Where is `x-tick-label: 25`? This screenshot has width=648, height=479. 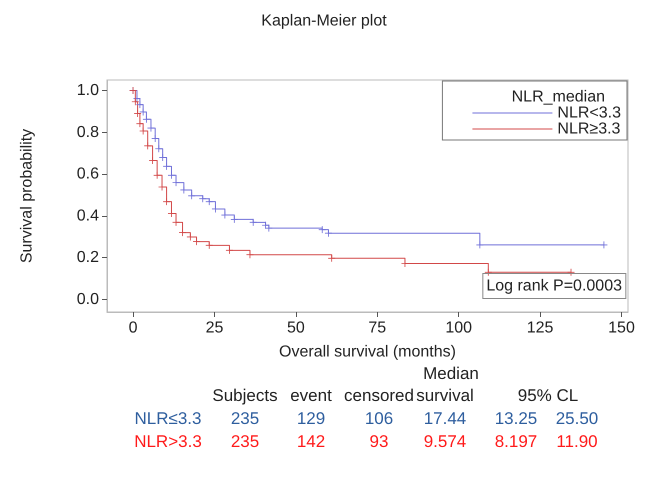 x-tick-label: 25 is located at coordinates (215, 328).